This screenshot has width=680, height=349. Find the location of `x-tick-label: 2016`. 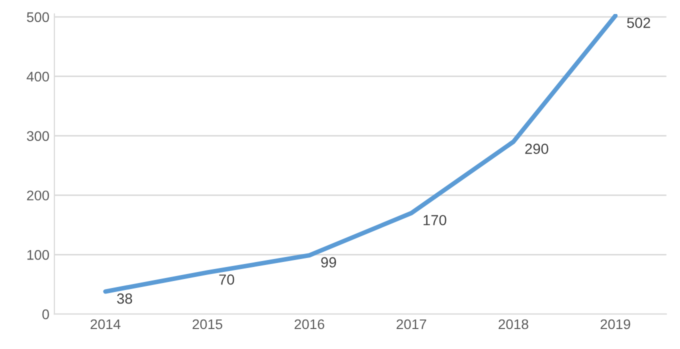

x-tick-label: 2016 is located at coordinates (309, 324).